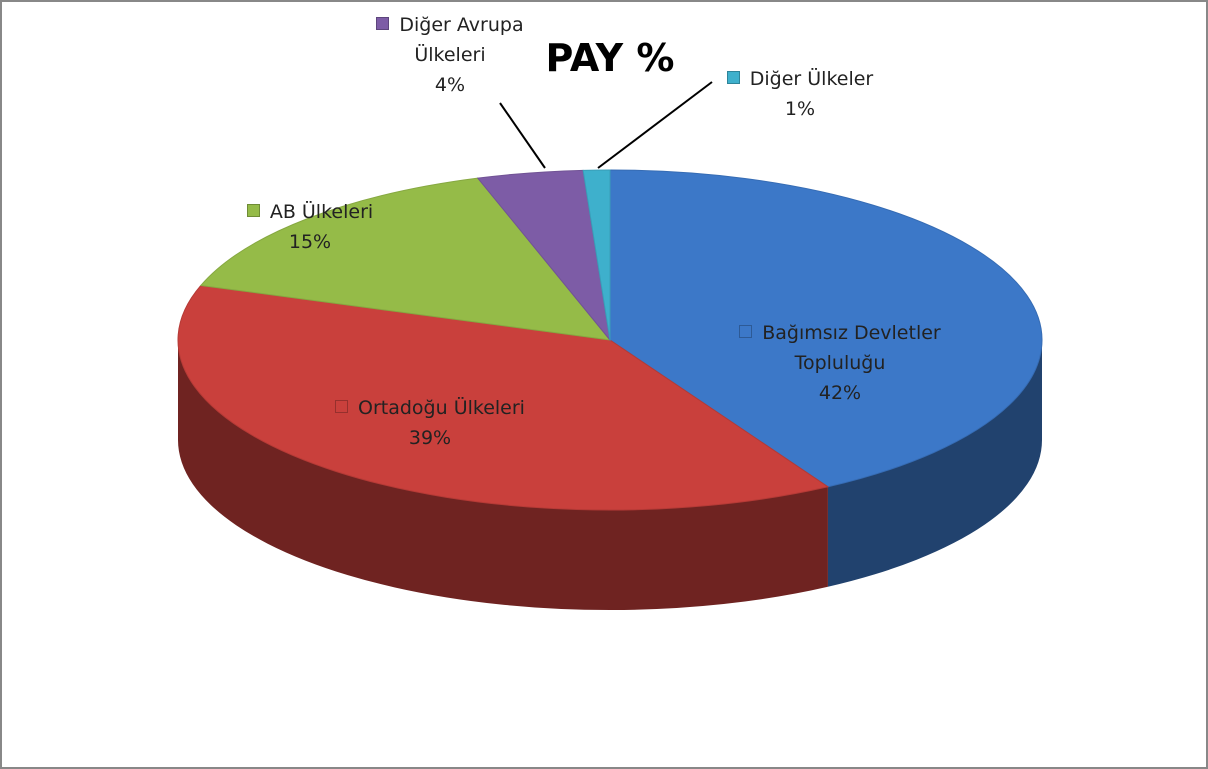 The image size is (1208, 769). I want to click on category-label: Diğer Ülkeler, so click(811, 79).